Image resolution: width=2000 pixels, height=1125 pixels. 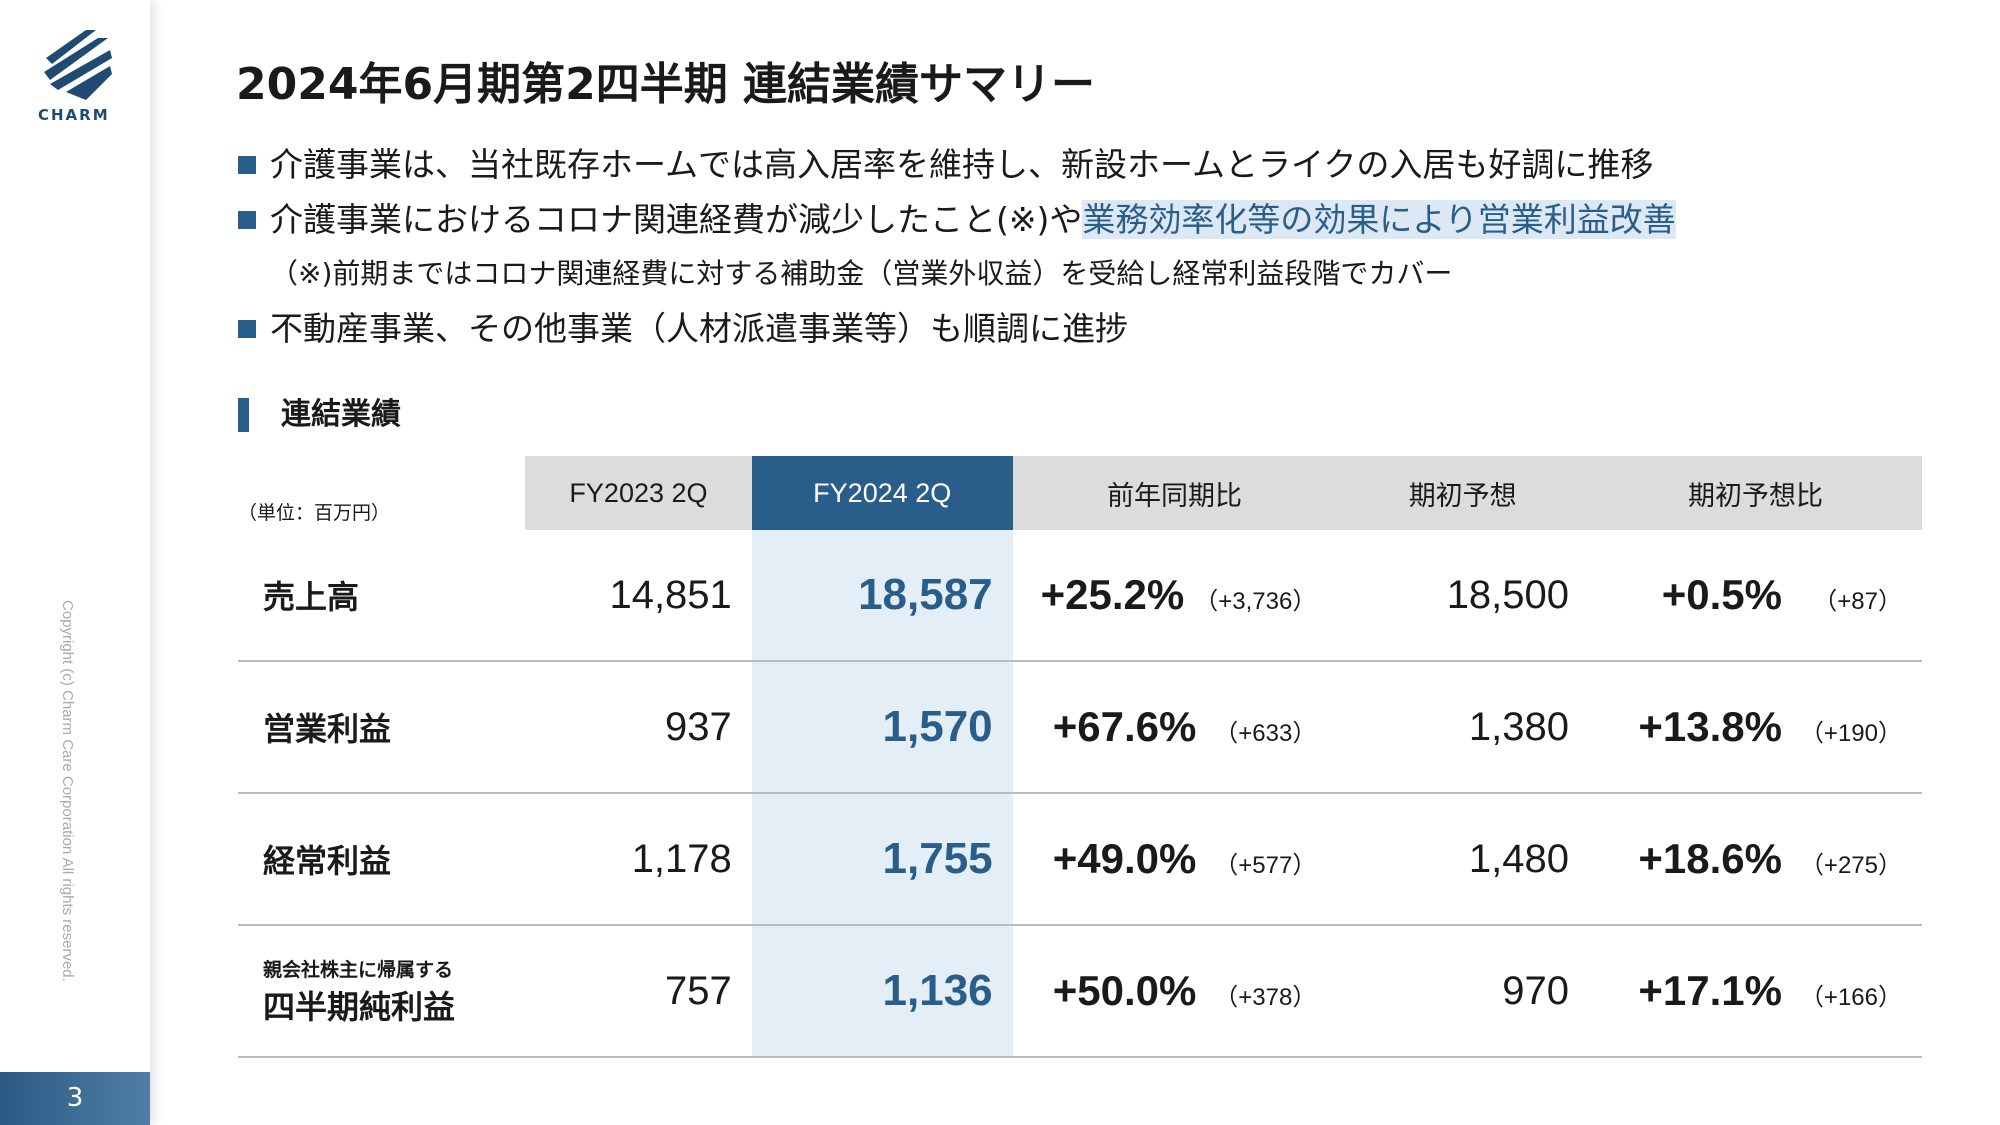 I want to click on cell: 18,587, so click(x=882, y=596).